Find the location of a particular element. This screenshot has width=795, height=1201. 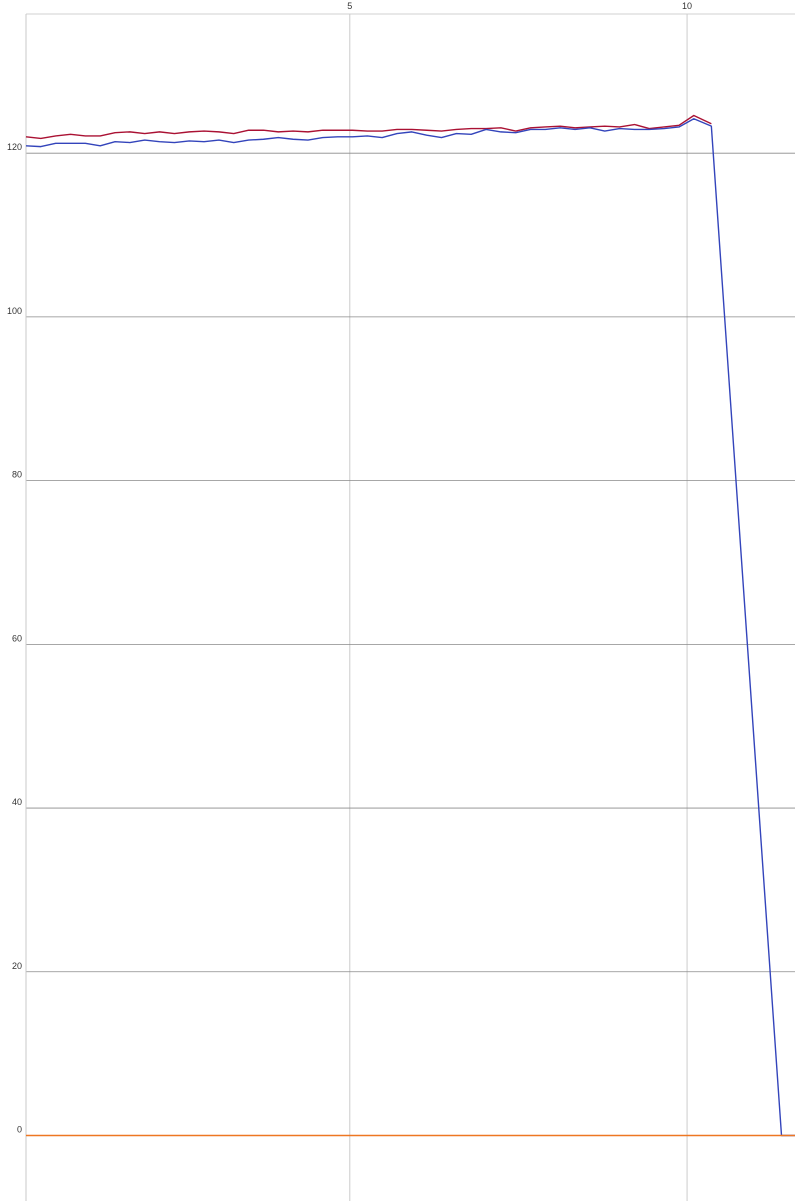

y-tick-labels: 0 20 40 60 80 100 120 is located at coordinates (14, 638).